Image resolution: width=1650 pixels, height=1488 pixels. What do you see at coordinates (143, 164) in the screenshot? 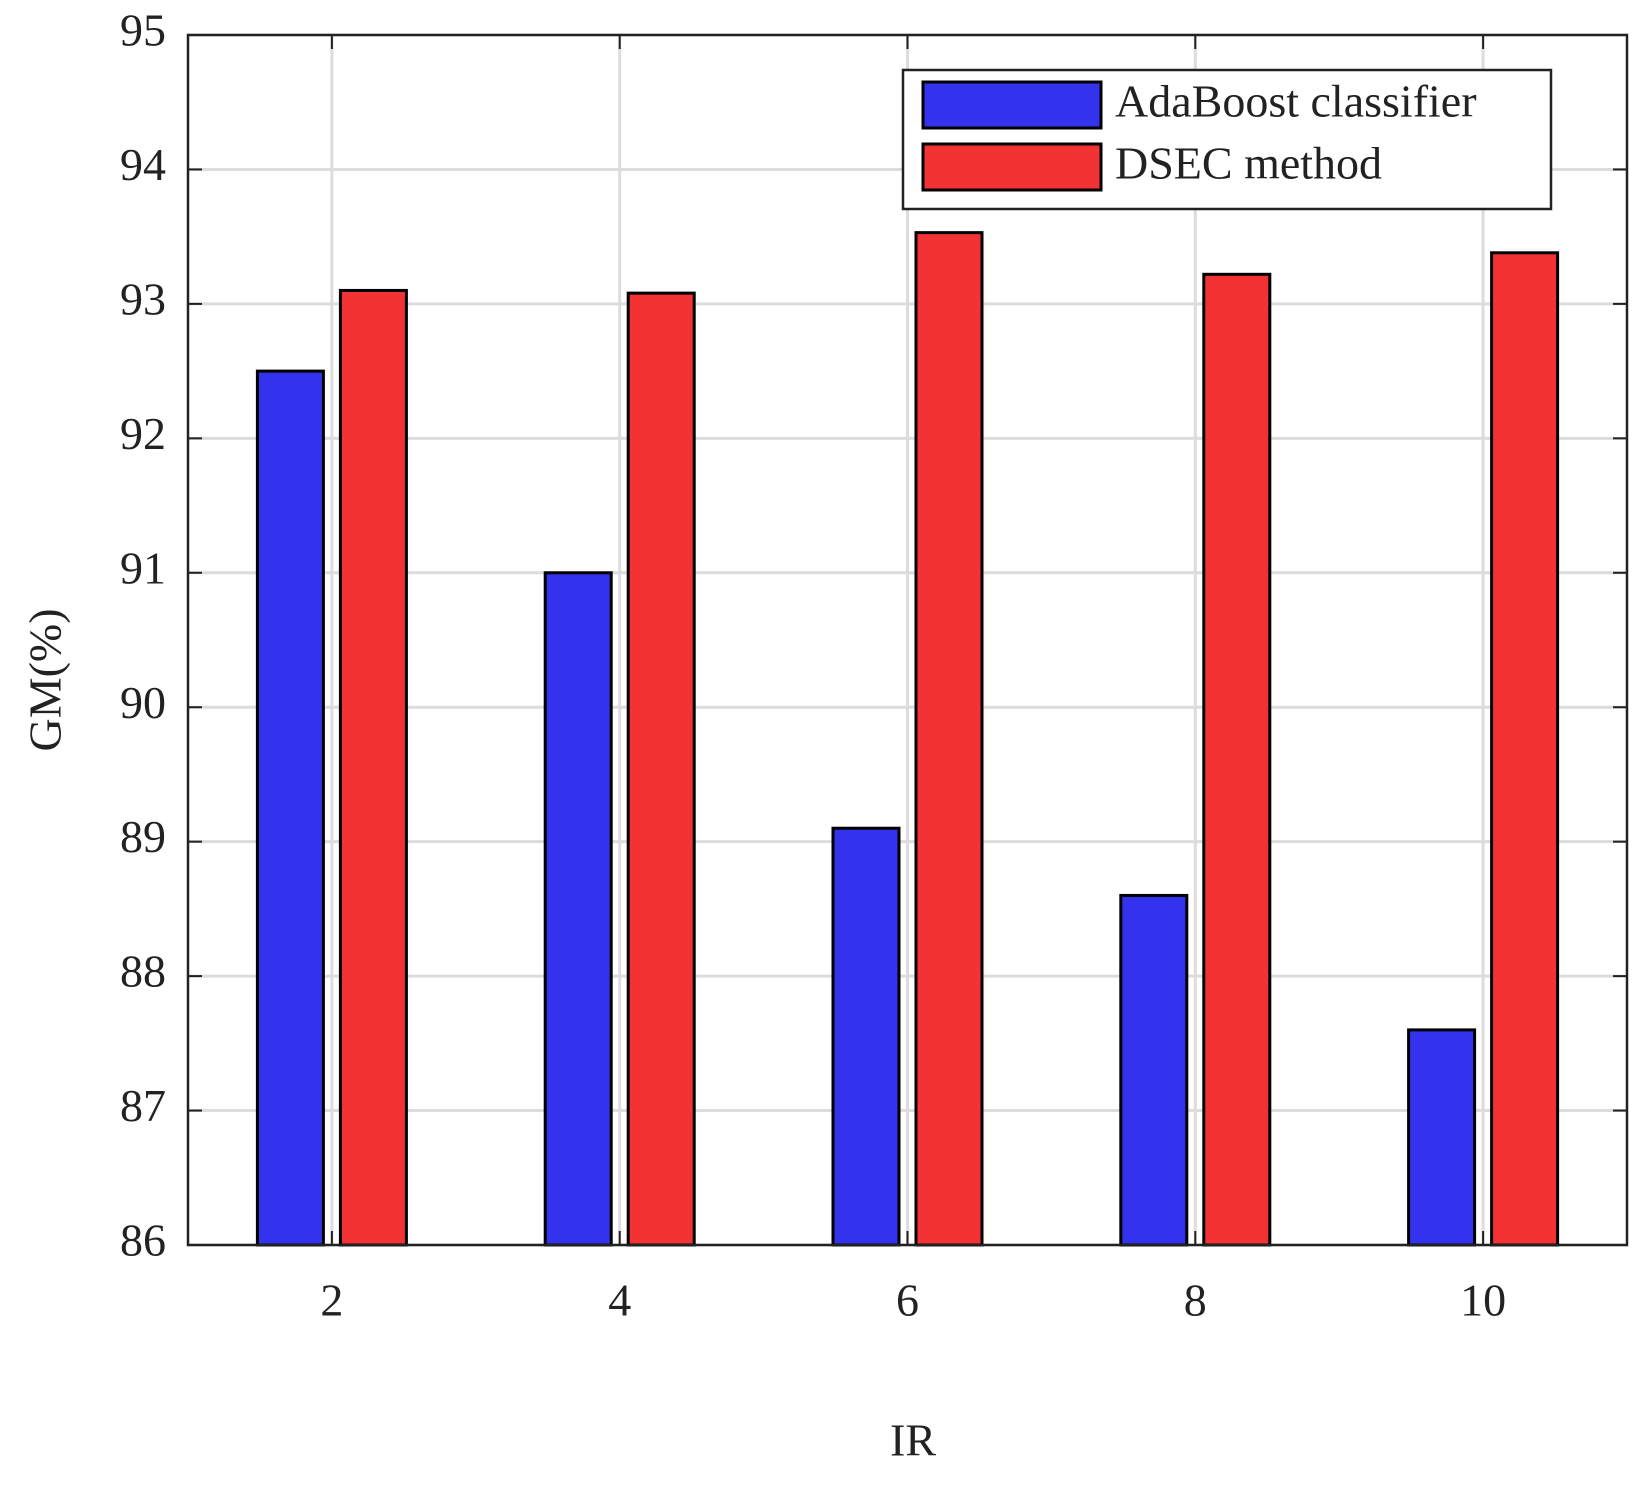
I see `y-tick-label: 94` at bounding box center [143, 164].